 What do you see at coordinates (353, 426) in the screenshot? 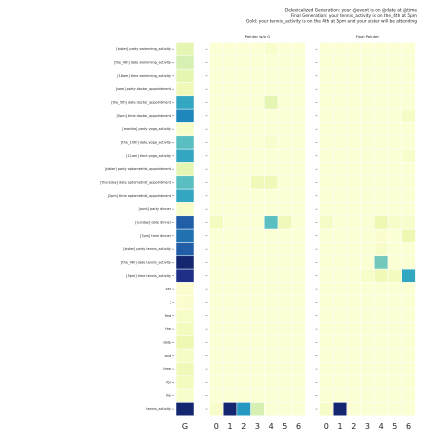
I see `x-tick-label: 2` at bounding box center [353, 426].